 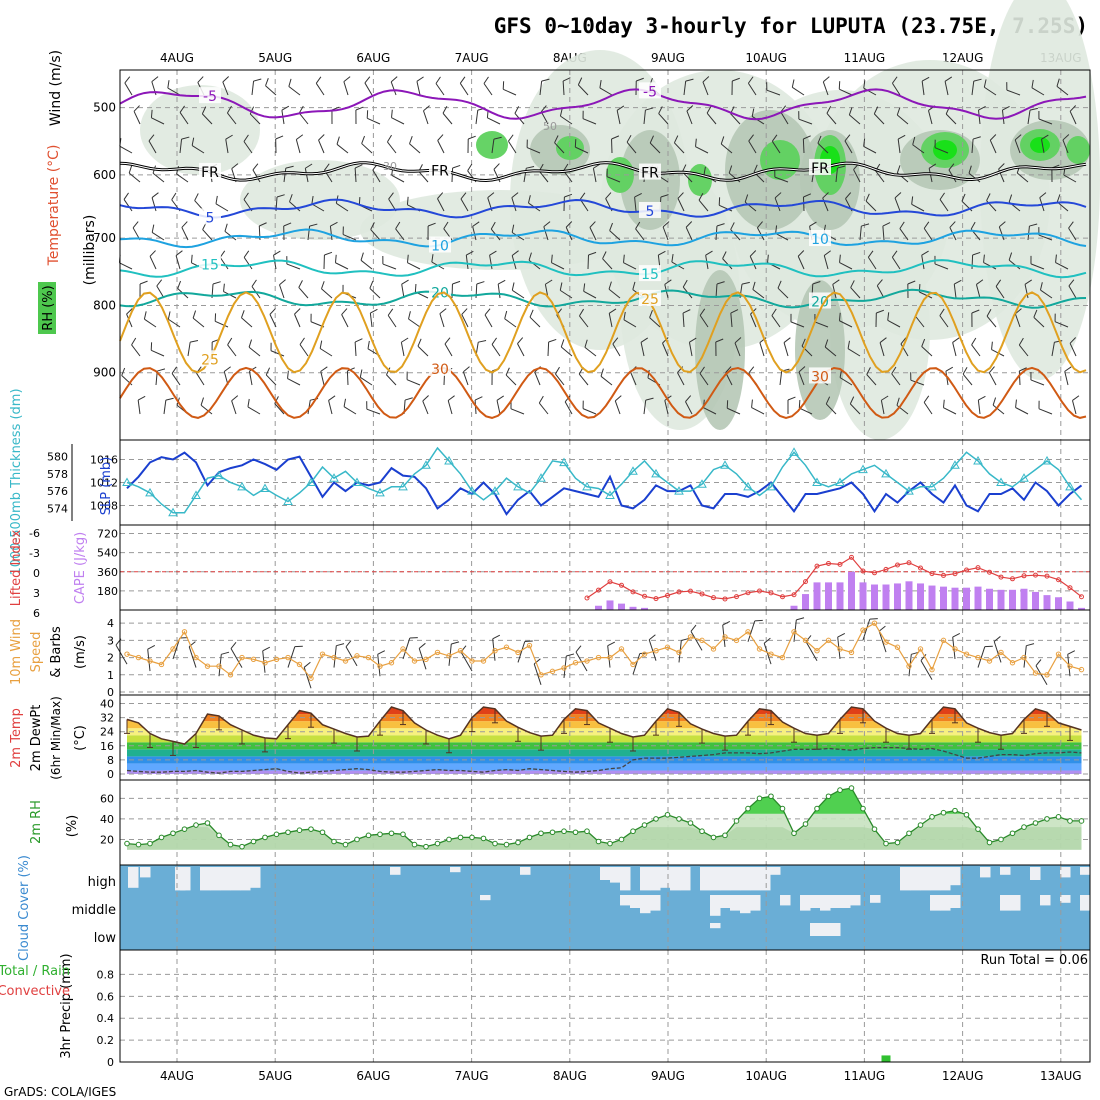 What do you see at coordinates (210, 95) in the screenshot?
I see `contour-label-bg` at bounding box center [210, 95].